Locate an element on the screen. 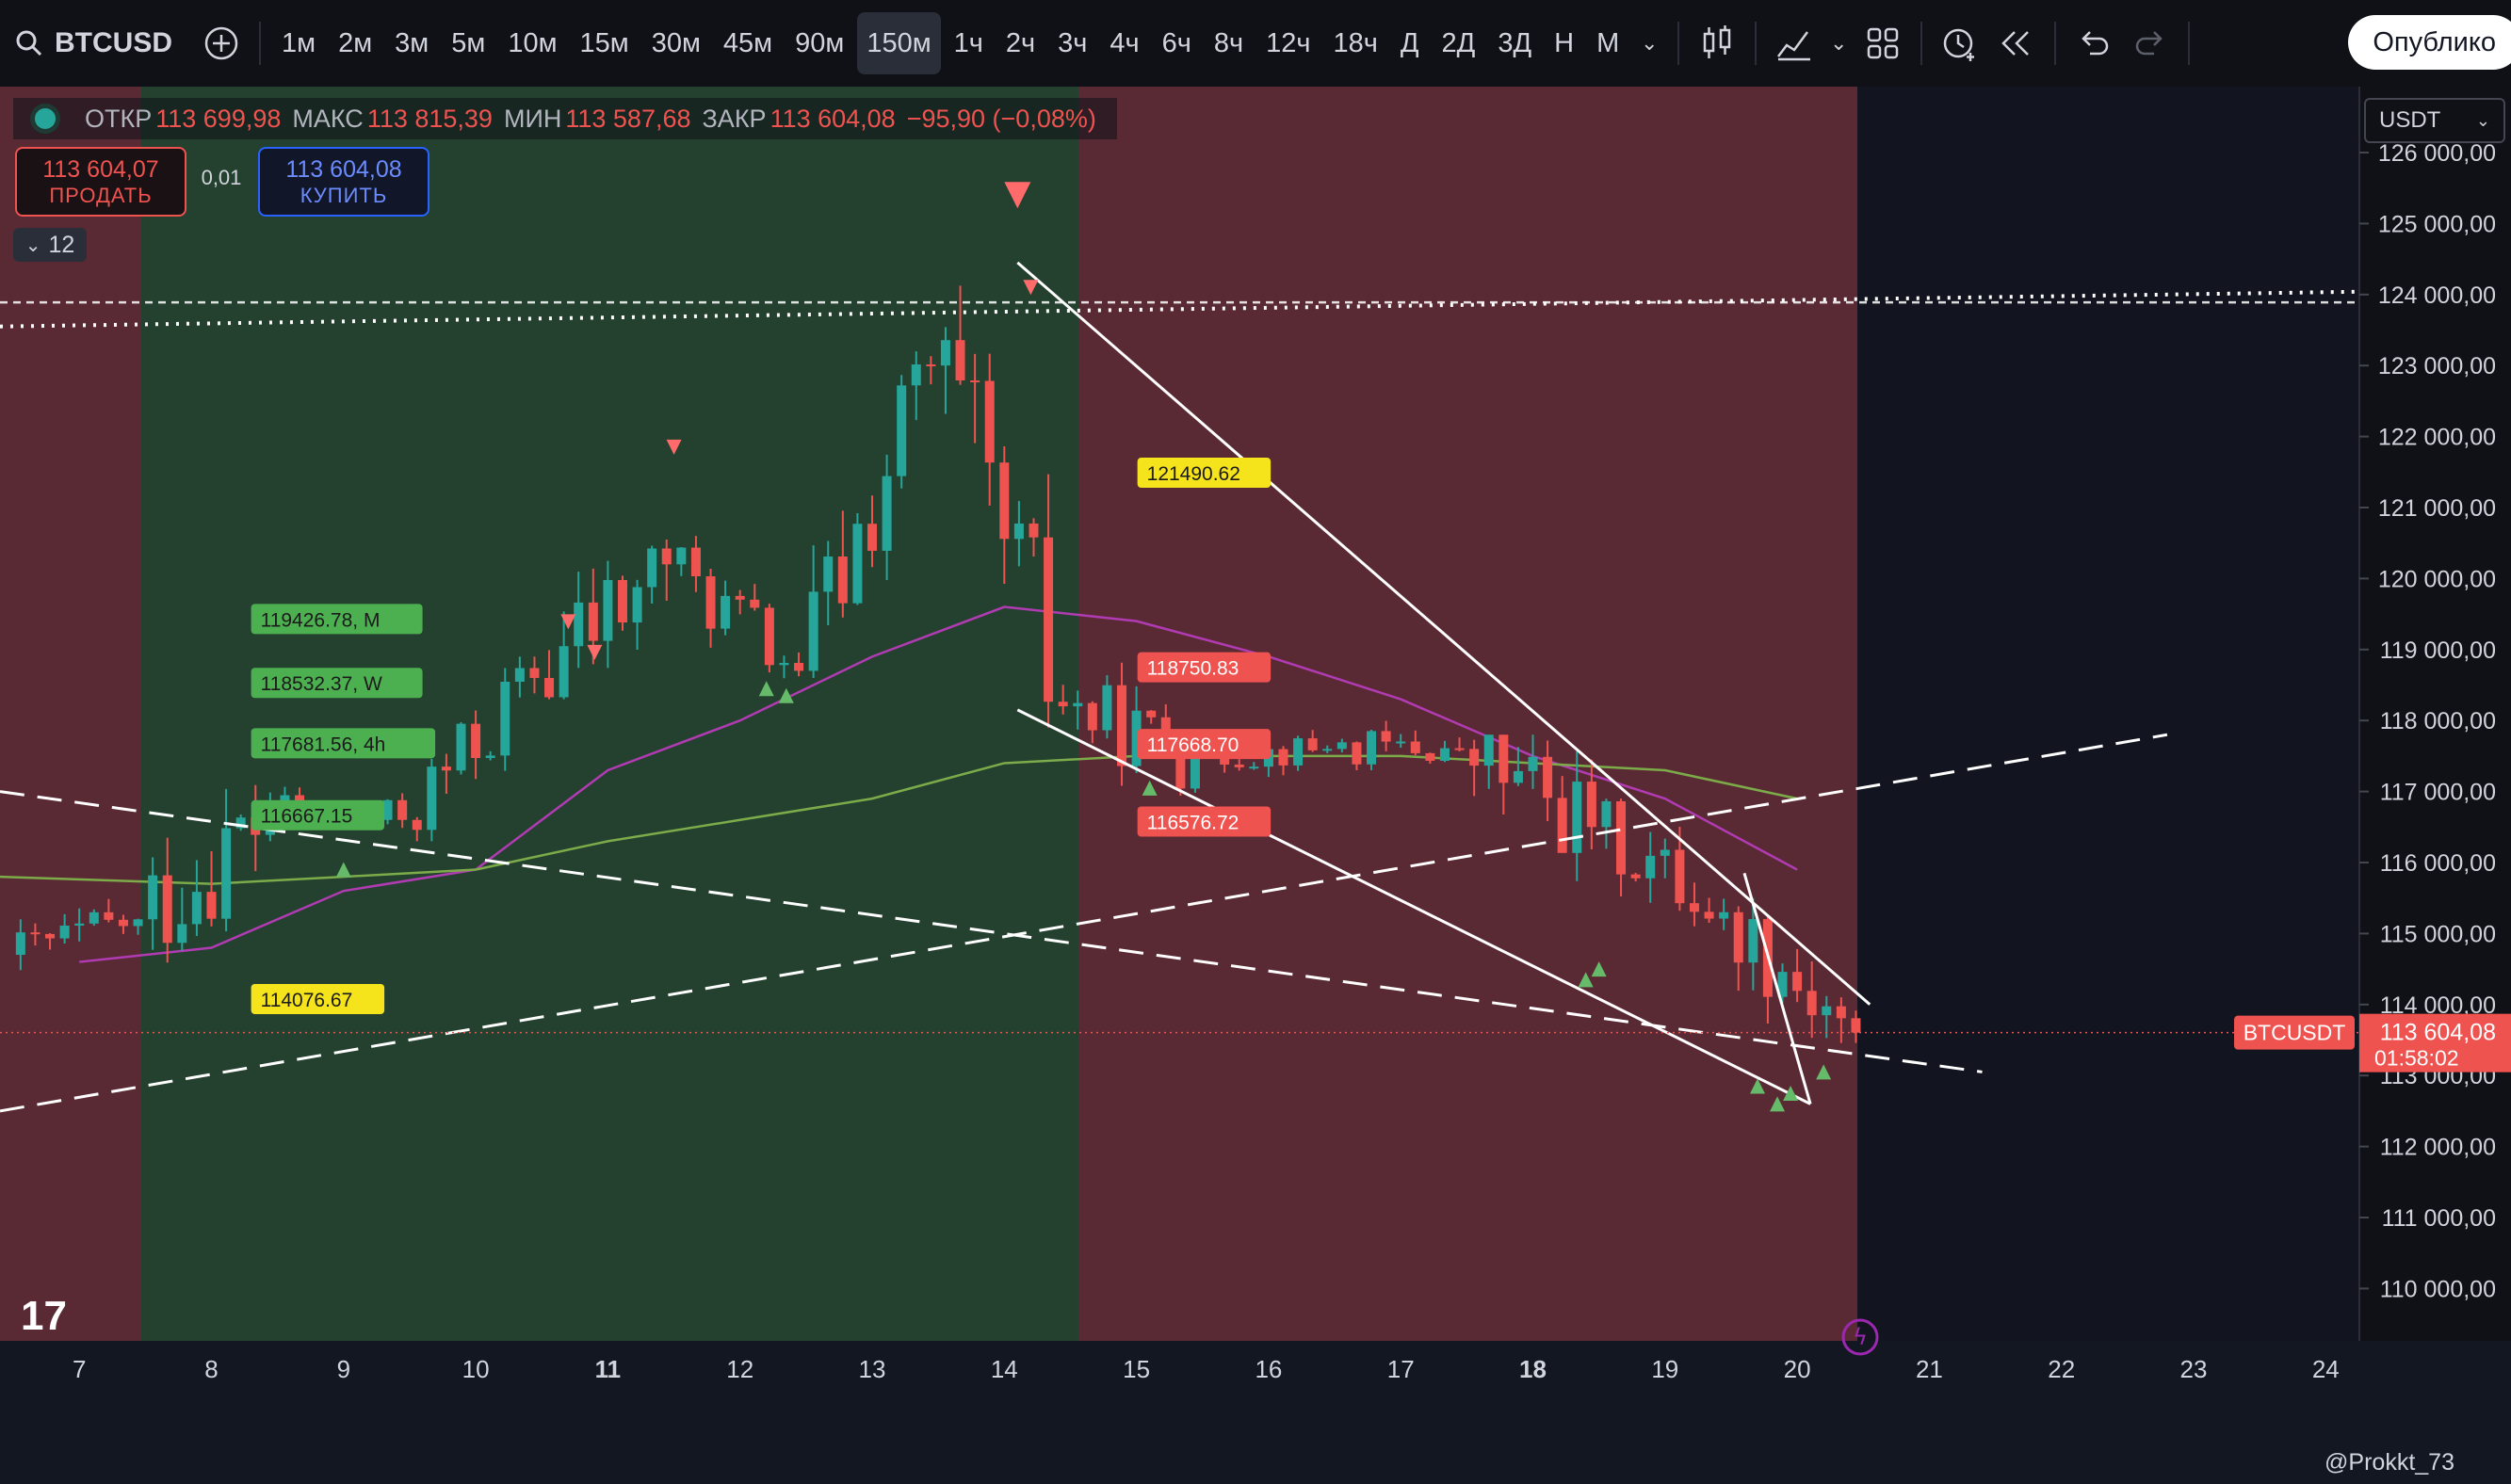 The image size is (2511, 1484). breakout-line is located at coordinates (1777, 988).